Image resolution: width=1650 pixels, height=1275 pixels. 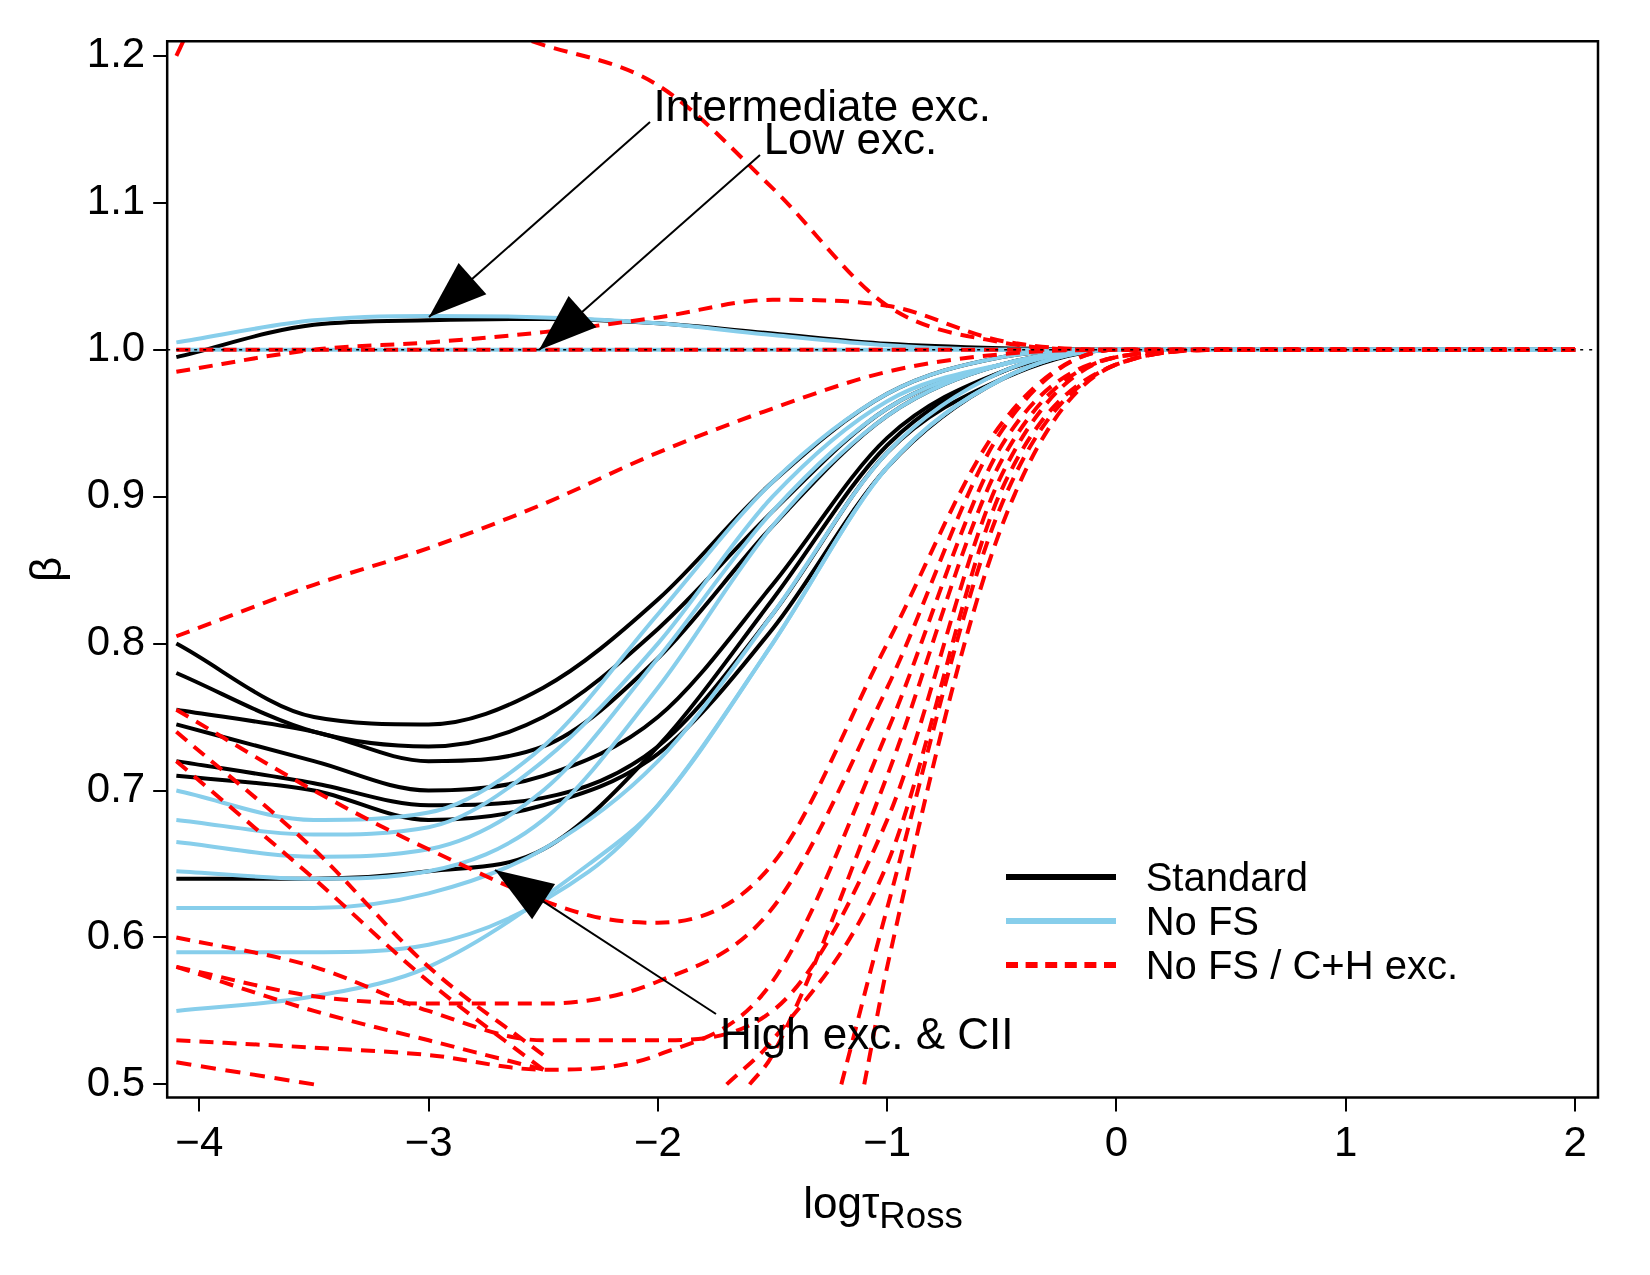 I want to click on y-tick-label: 1.2, so click(x=116, y=53).